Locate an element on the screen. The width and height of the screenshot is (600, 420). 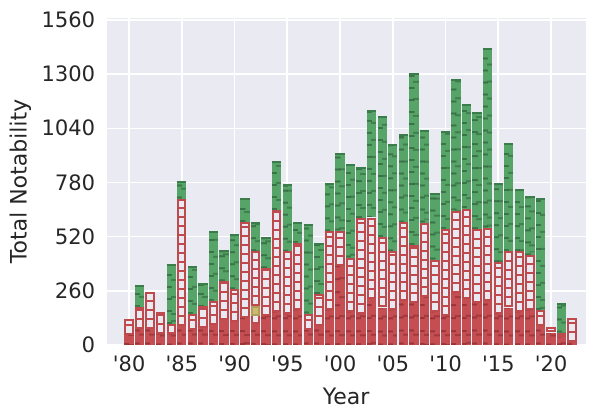
bar-segment-solid-red-2018 is located at coordinates (530, 327).